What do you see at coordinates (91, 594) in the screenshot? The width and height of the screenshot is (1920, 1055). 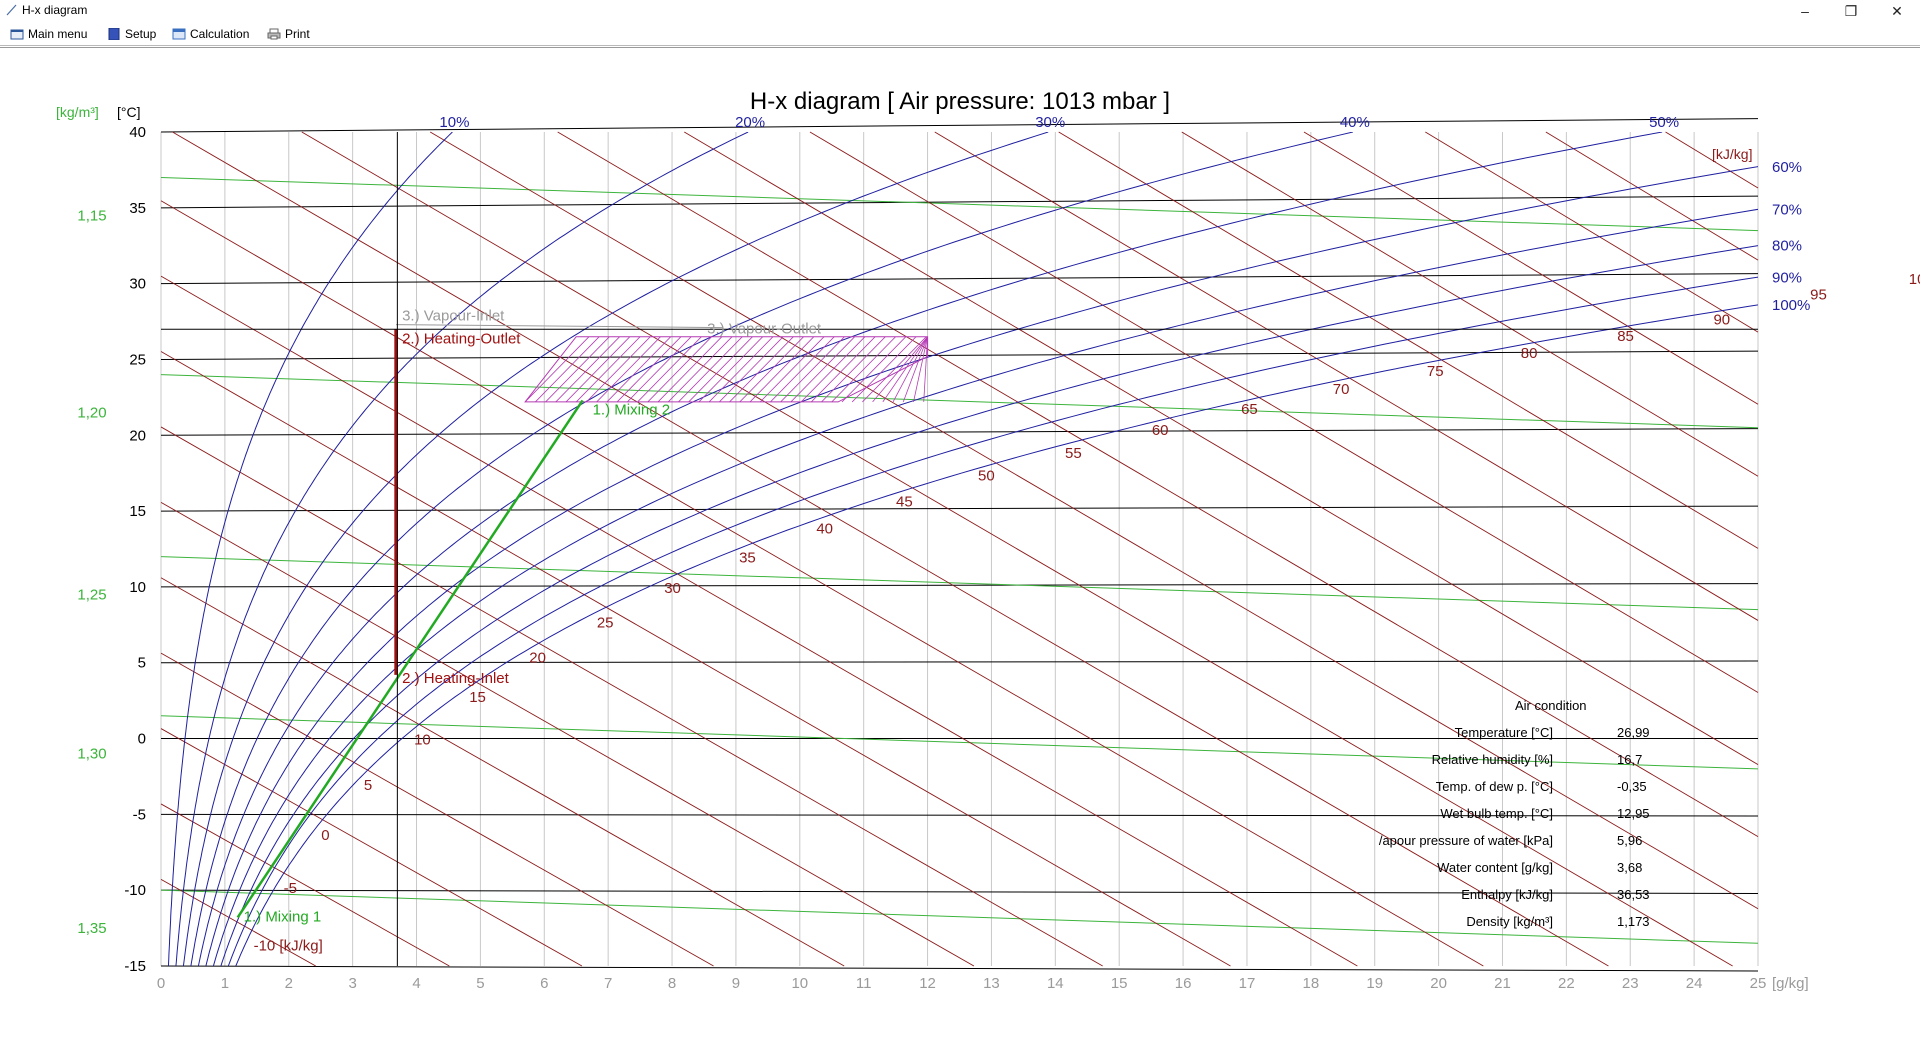 I see `density-tick-label: 1,25` at bounding box center [91, 594].